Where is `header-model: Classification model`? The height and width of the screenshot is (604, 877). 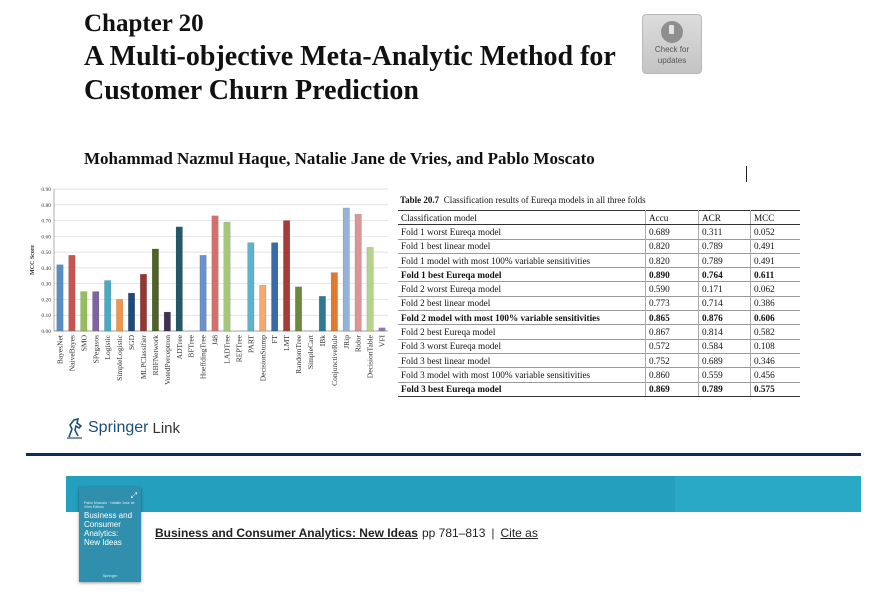 header-model: Classification model is located at coordinates (522, 217).